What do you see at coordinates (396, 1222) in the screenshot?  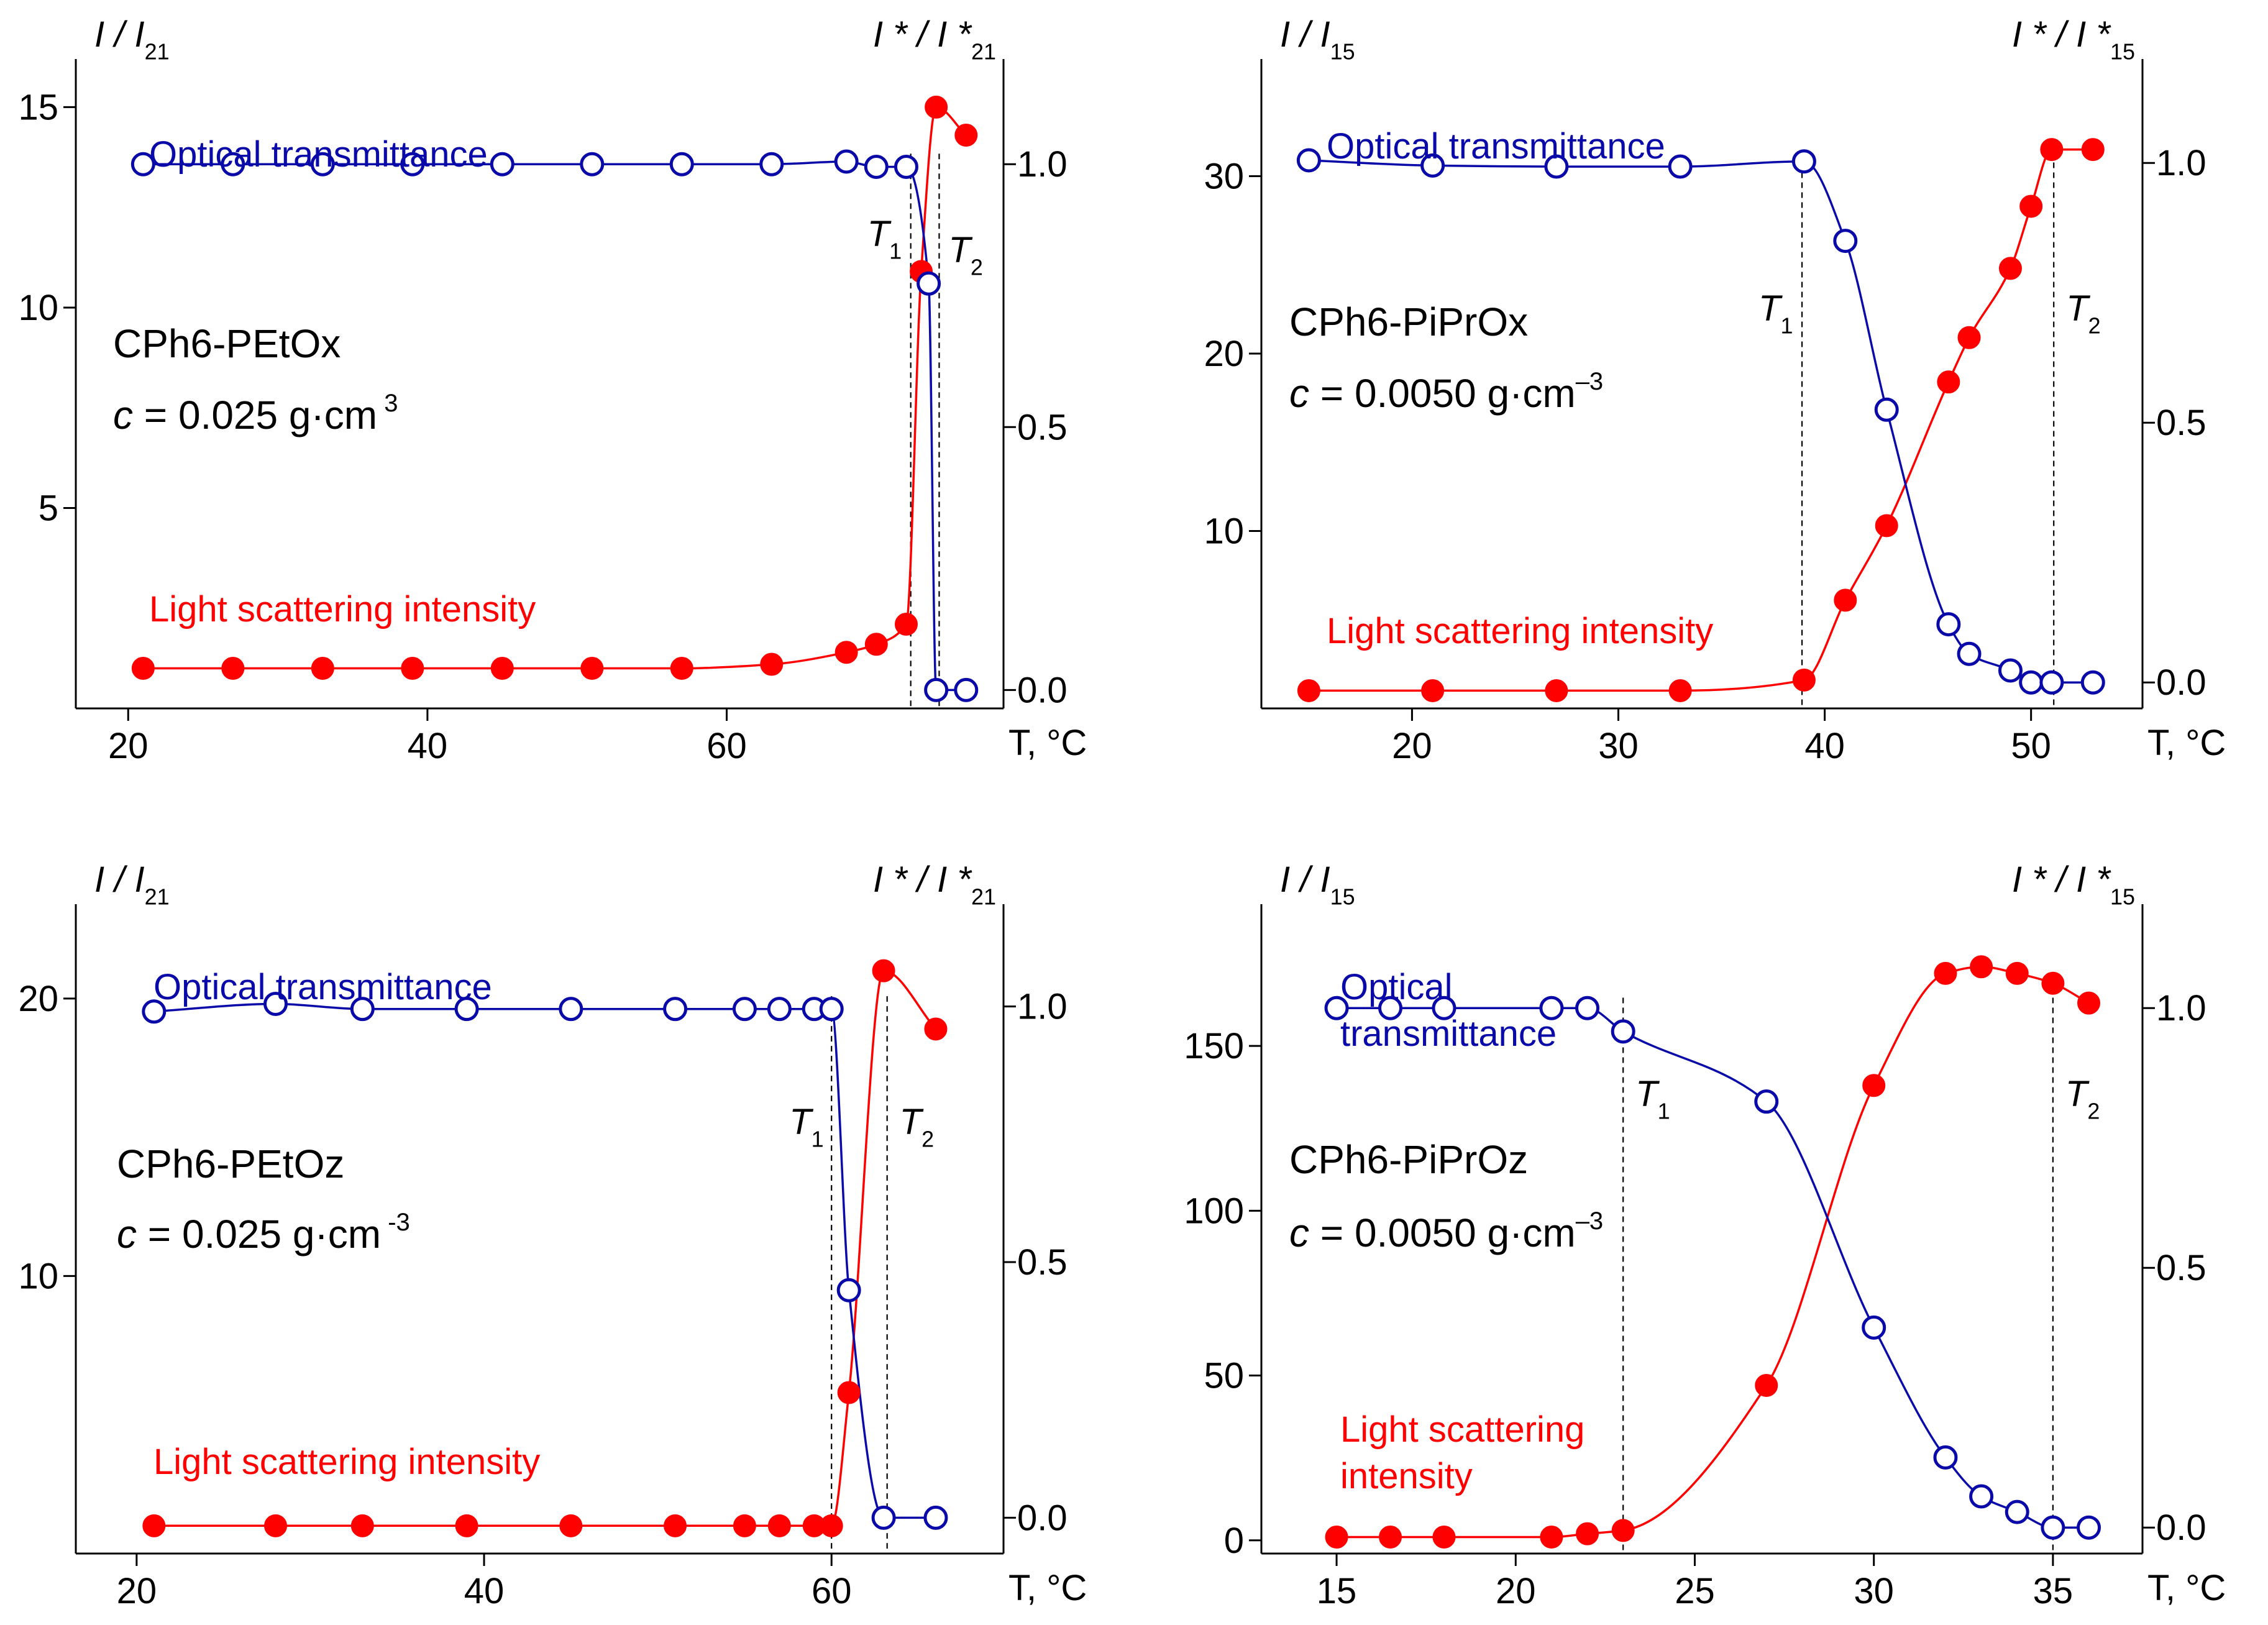 I see `concentration-exponent: -3` at bounding box center [396, 1222].